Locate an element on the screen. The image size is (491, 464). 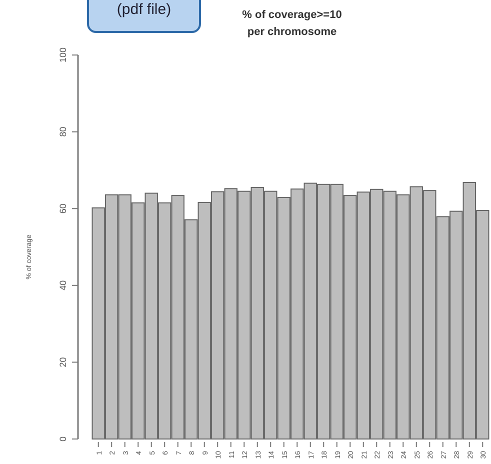
text: (pdf file) is located at coordinates (144, 9).